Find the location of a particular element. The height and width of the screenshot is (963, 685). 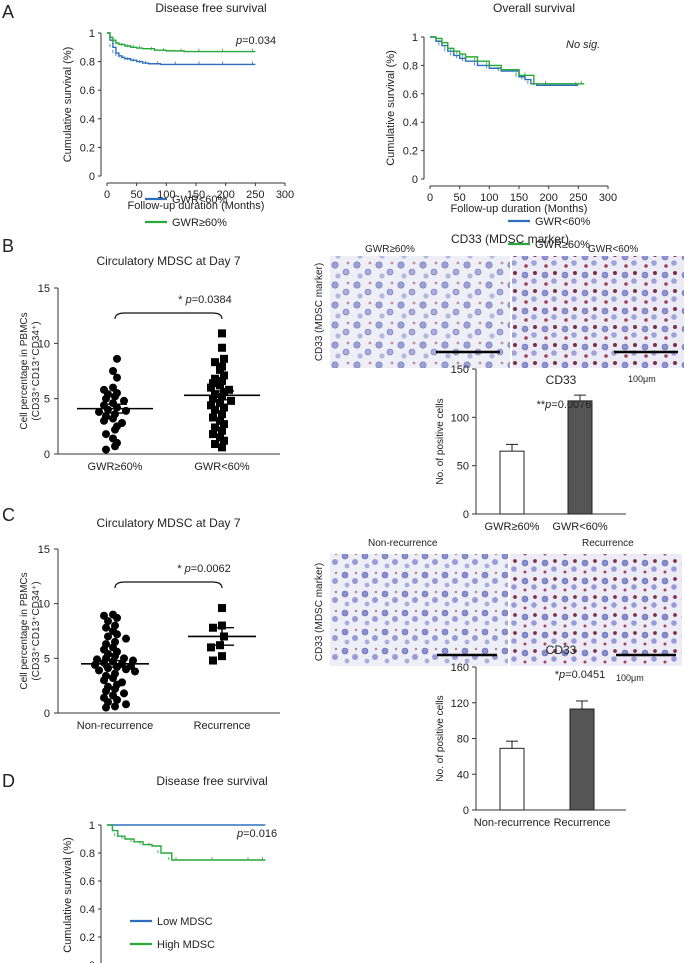

y-tick-label-b-bar: 50 is located at coordinates (463, 467).